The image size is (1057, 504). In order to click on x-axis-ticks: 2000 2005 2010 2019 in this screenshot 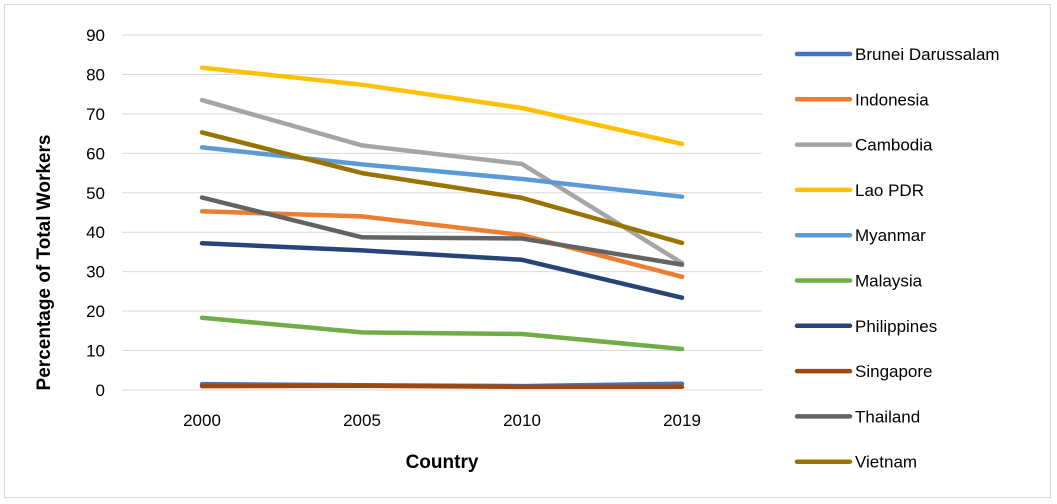, I will do `click(442, 420)`.